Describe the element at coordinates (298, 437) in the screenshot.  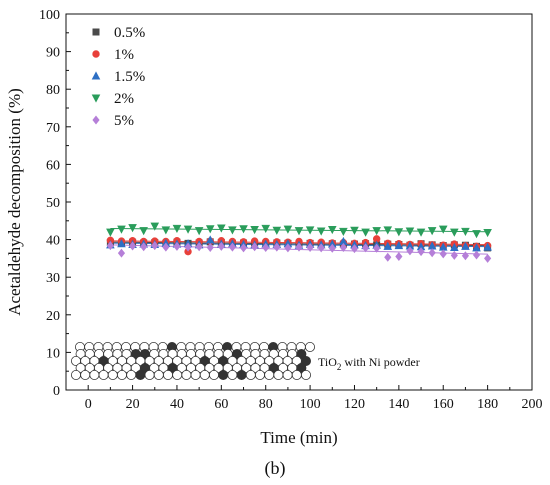
I see `x-axis-title: Time (min)` at that location.